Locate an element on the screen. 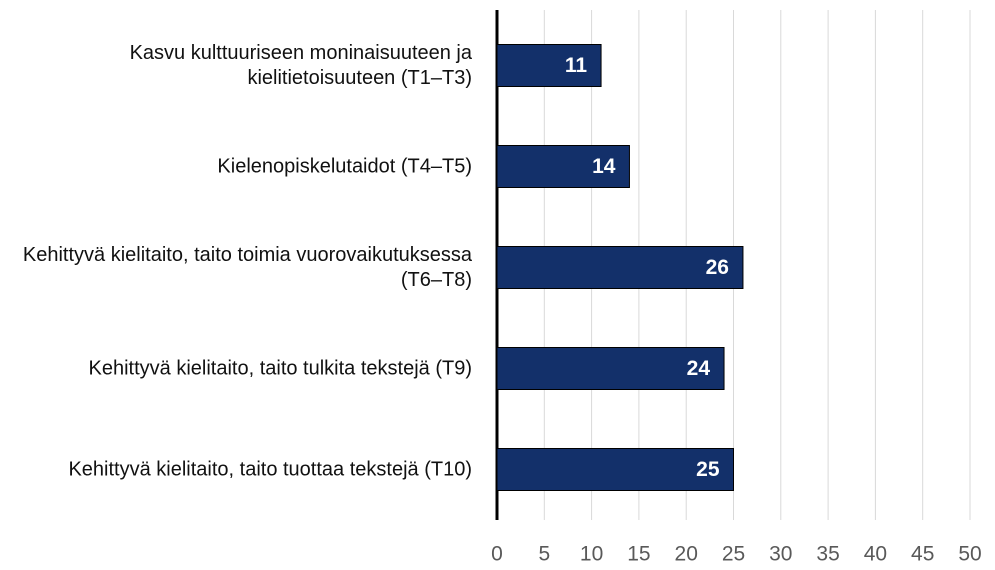  data-label: 11 is located at coordinates (576, 65).